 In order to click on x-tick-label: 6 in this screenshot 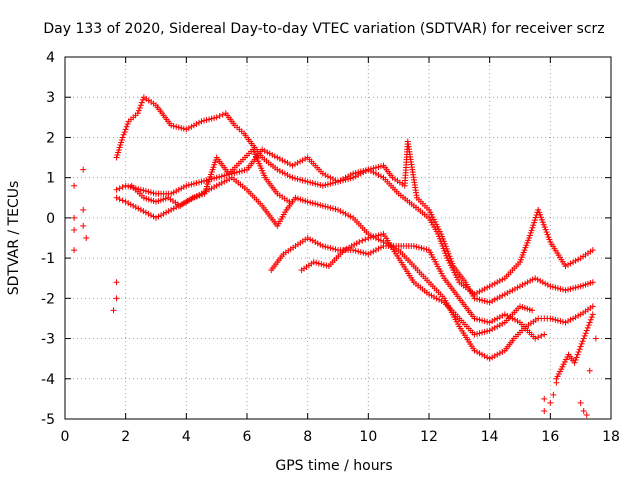, I will do `click(247, 437)`.